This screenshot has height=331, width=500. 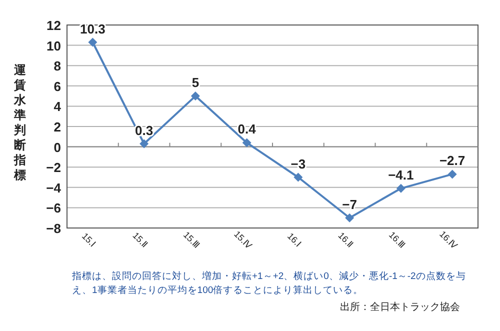 I want to click on y-tick-label: 12, so click(x=53, y=25).